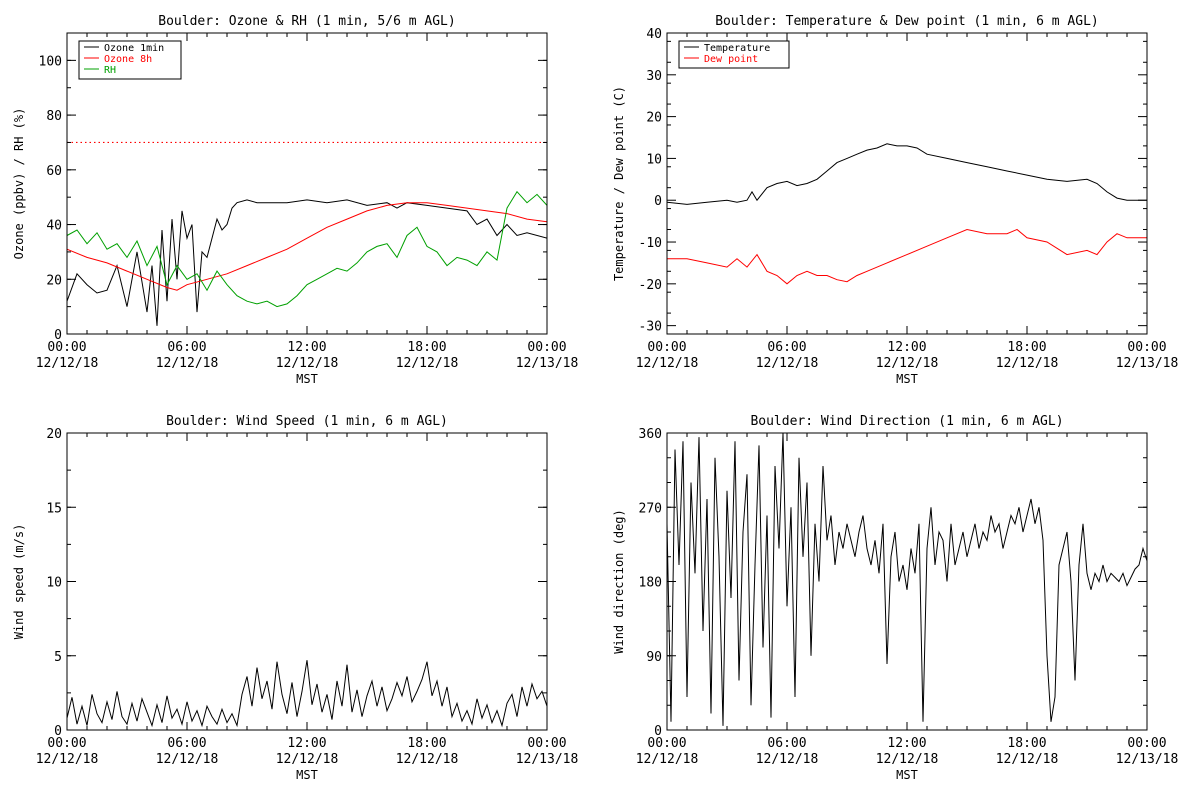 This screenshot has height=800, width=1200. Describe the element at coordinates (650, 285) in the screenshot. I see `y-tick-label: -20` at that location.